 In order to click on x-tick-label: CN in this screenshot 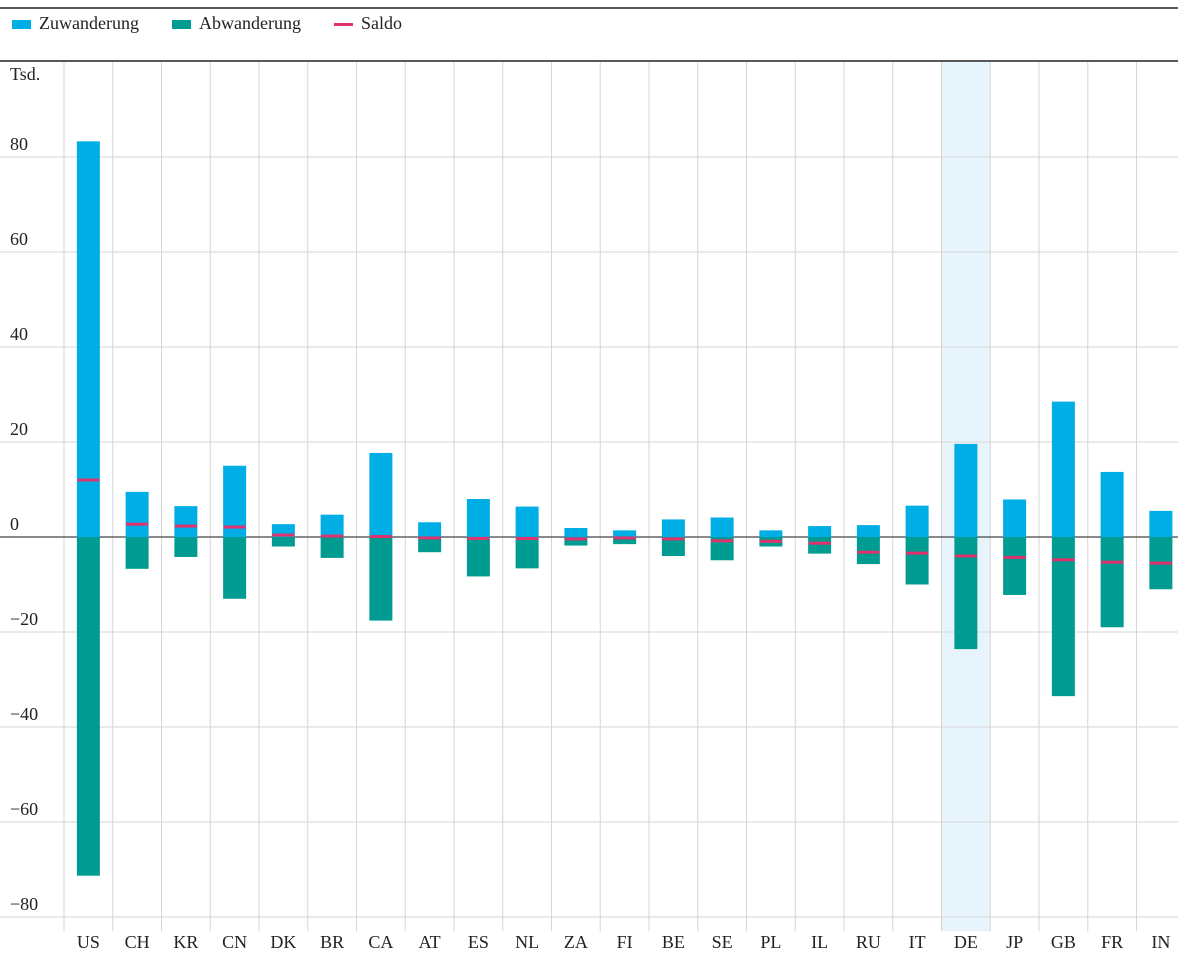, I will do `click(234, 942)`.